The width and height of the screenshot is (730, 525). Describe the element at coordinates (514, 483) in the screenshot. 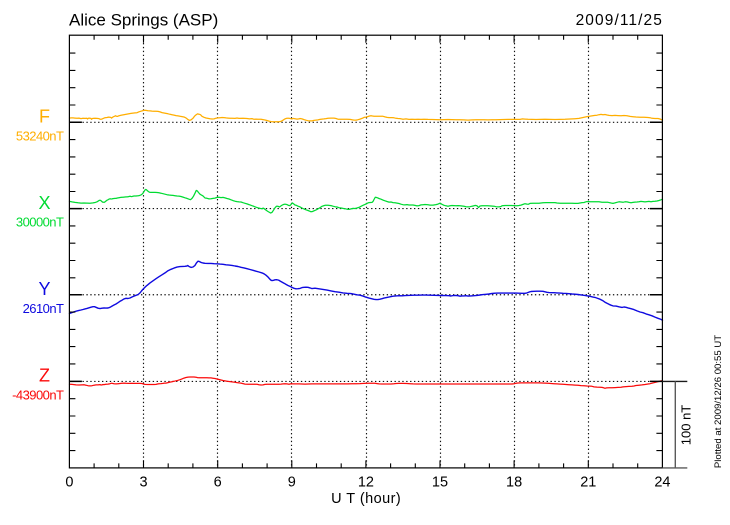

I see `svg-text: 18` at that location.